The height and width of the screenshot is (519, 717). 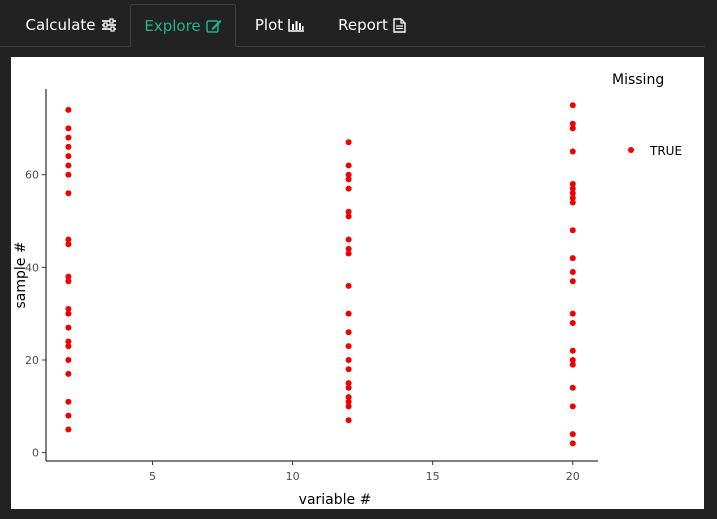 I want to click on sliders-icon, so click(x=109, y=25).